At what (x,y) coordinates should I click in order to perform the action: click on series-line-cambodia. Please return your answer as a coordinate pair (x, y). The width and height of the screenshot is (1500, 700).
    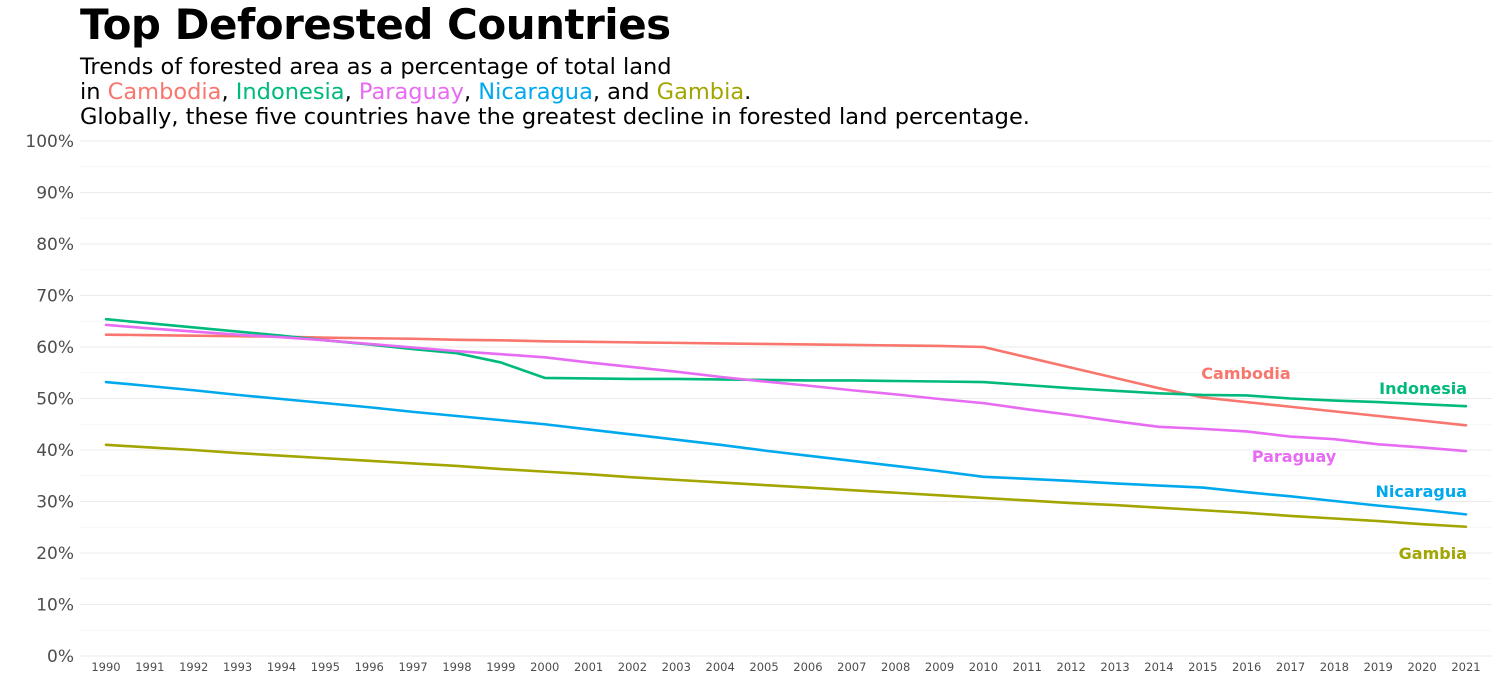
    Looking at the image, I should click on (786, 380).